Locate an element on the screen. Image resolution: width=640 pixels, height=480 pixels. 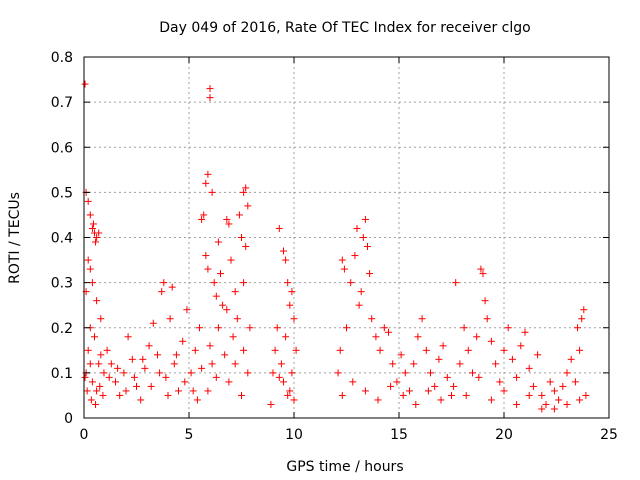
x-tick-label: 15 is located at coordinates (399, 435).